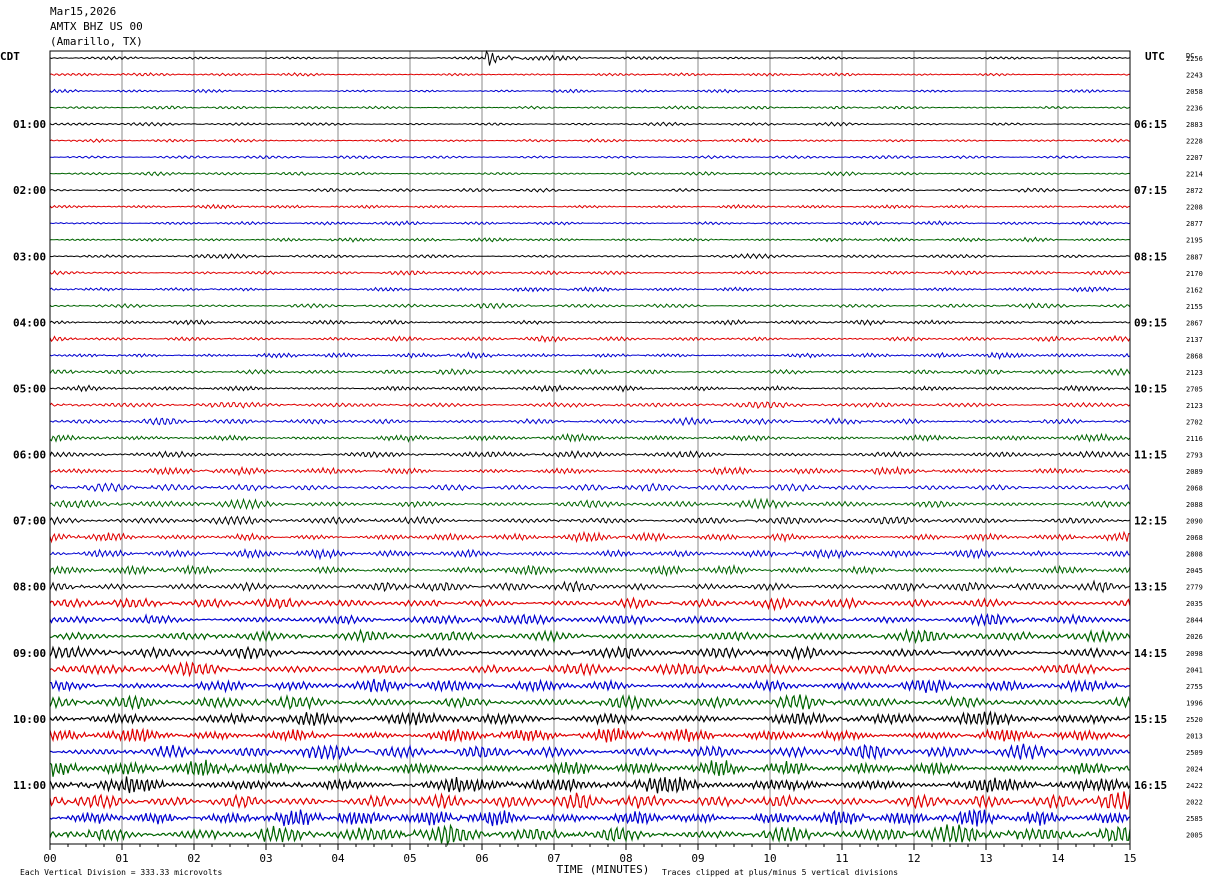 This screenshot has width=1210, height=886. I want to click on dc-offset-label: 2793, so click(1194, 456).